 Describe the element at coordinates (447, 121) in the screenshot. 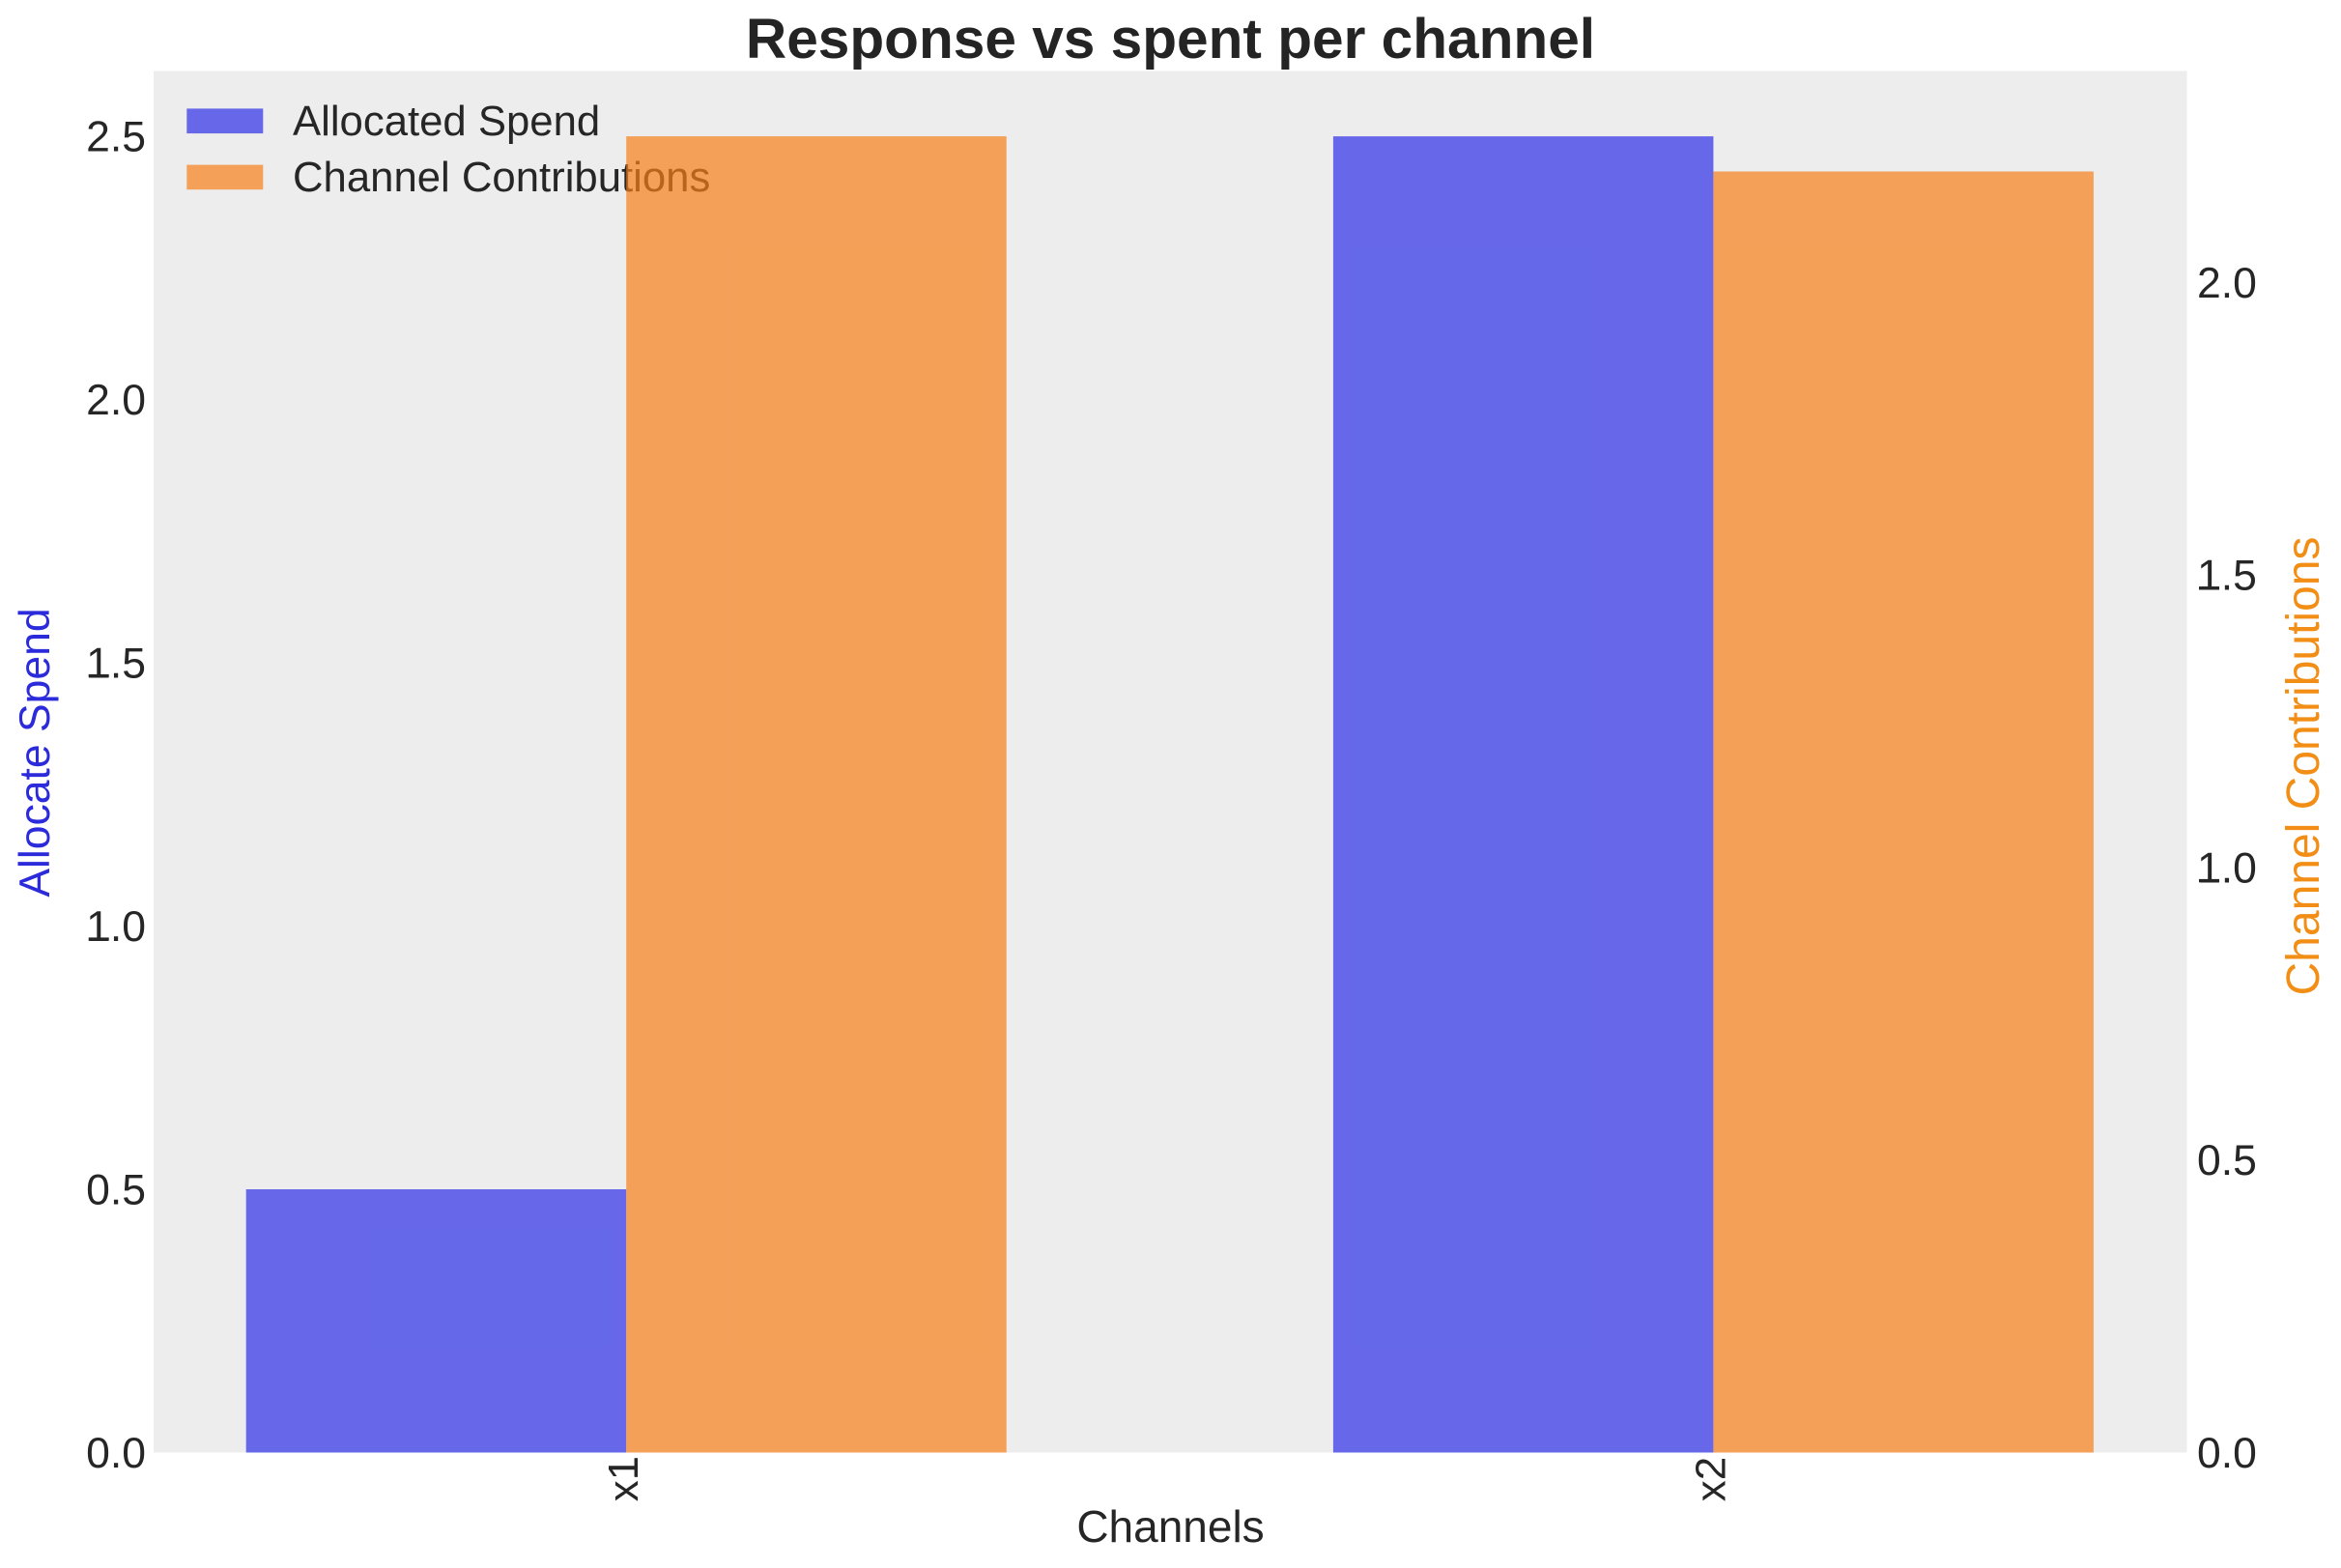

I see `svg-text: Allocated Spend` at that location.